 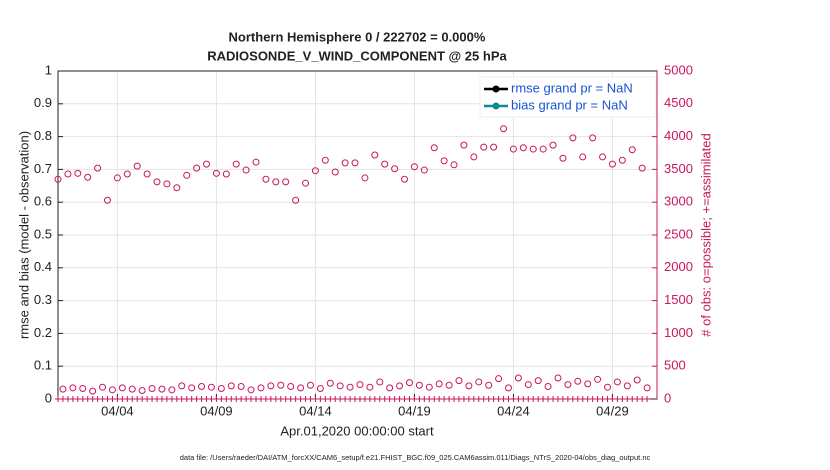 What do you see at coordinates (48, 397) in the screenshot?
I see `y-tick-label: 0` at bounding box center [48, 397].